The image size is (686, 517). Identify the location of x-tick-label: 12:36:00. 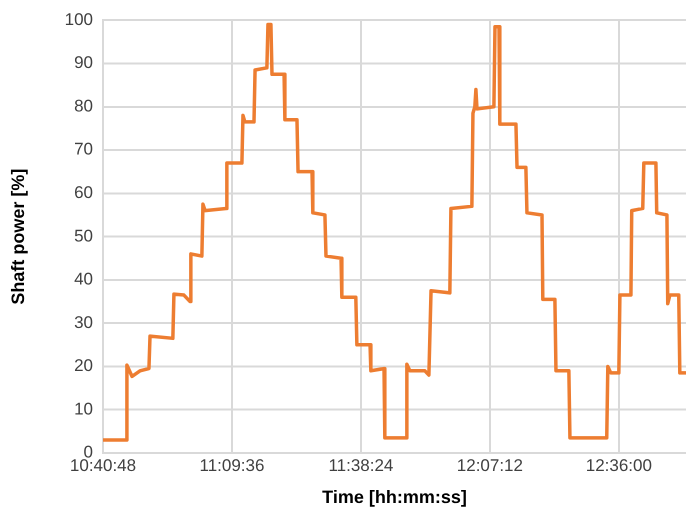
(619, 465).